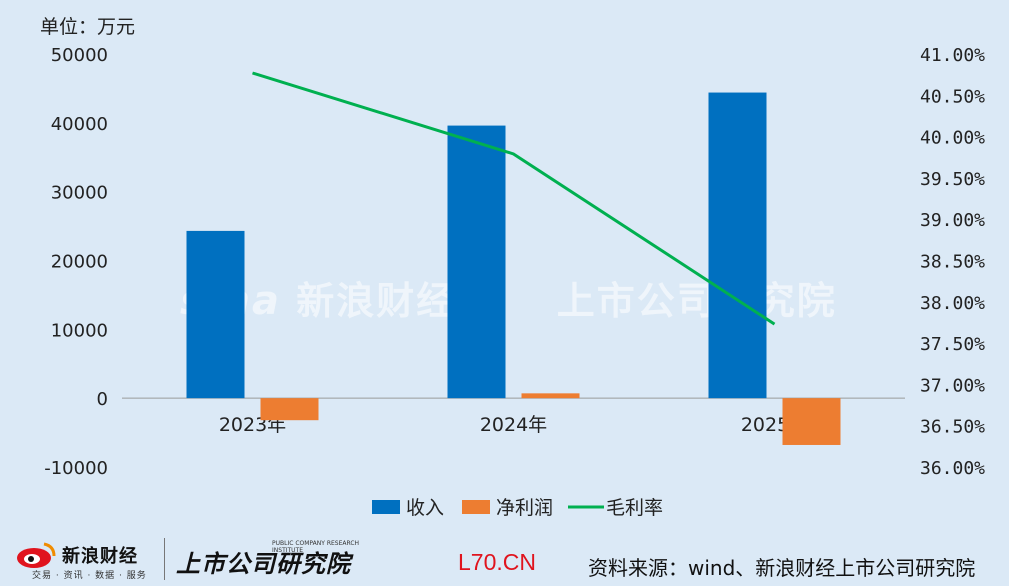 This screenshot has height=586, width=1009. Describe the element at coordinates (952, 344) in the screenshot. I see `right-tick-label: 37.50%` at that location.